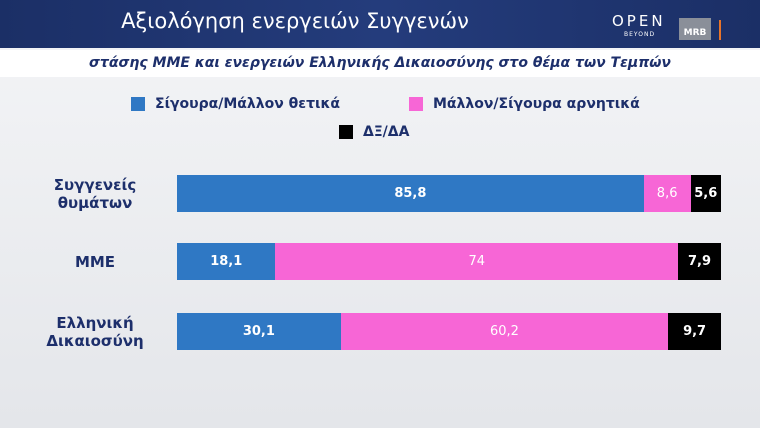  I want to click on value-label: 5,6, so click(706, 193).